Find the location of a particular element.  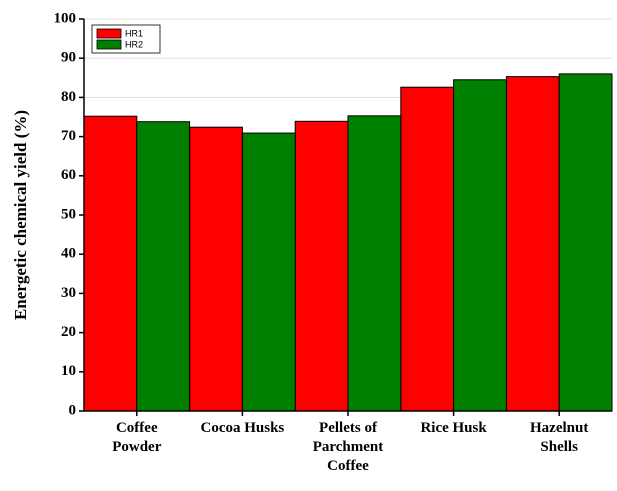

y-axis-label: Energetic chemical yield (%) is located at coordinates (20, 215).